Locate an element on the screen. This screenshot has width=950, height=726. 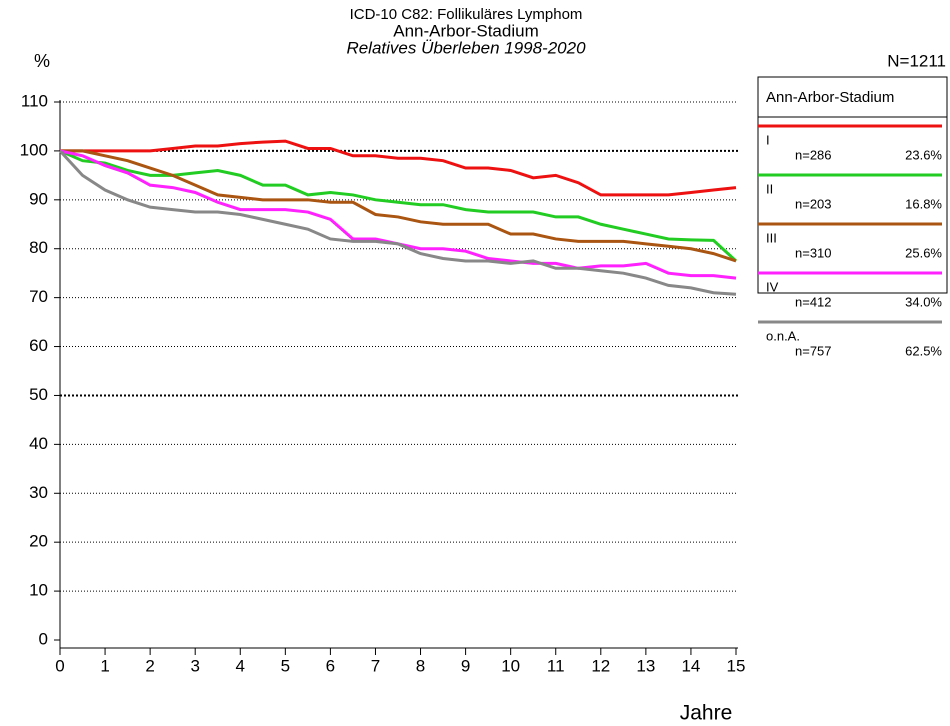
legend-label: o.n.A. is located at coordinates (783, 335).